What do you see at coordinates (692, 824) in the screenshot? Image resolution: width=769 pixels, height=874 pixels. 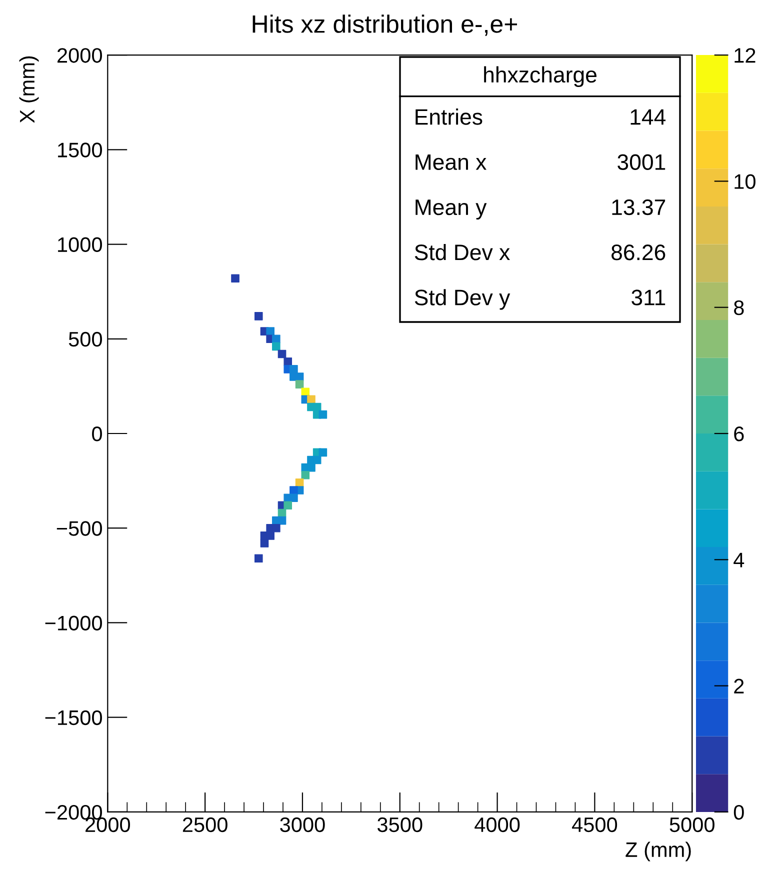 I see `x-tick-label: 5000` at bounding box center [692, 824].